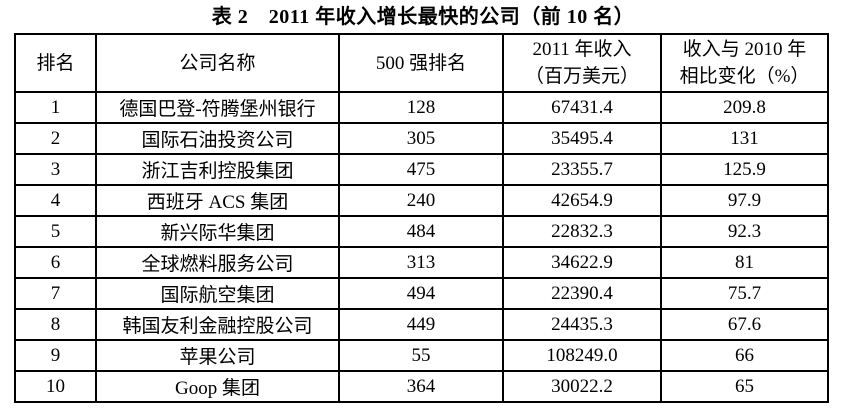 The width and height of the screenshot is (846, 414). What do you see at coordinates (582, 107) in the screenshot?
I see `cell-revenue: 67431.4` at bounding box center [582, 107].